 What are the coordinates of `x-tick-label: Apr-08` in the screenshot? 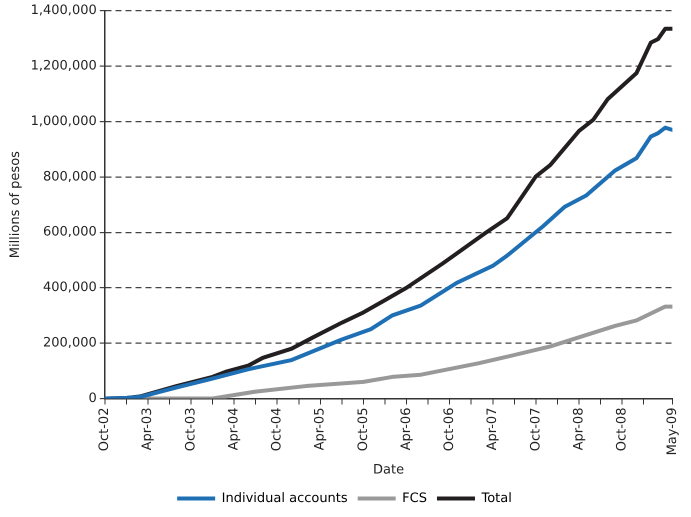 It's located at (578, 429).